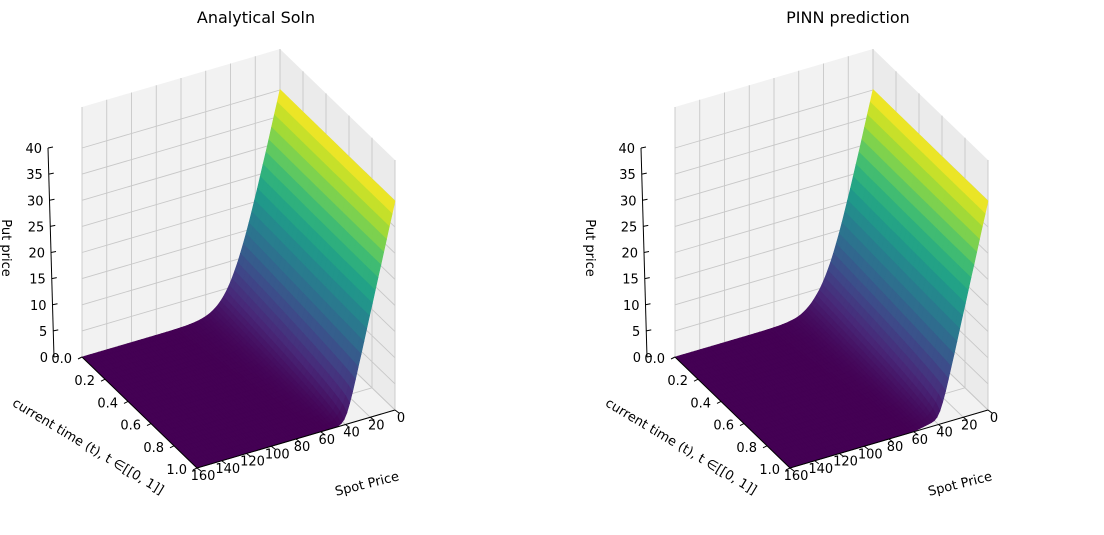  Describe the element at coordinates (848, 17) in the screenshot. I see `chart-title: PINN prediction` at that location.